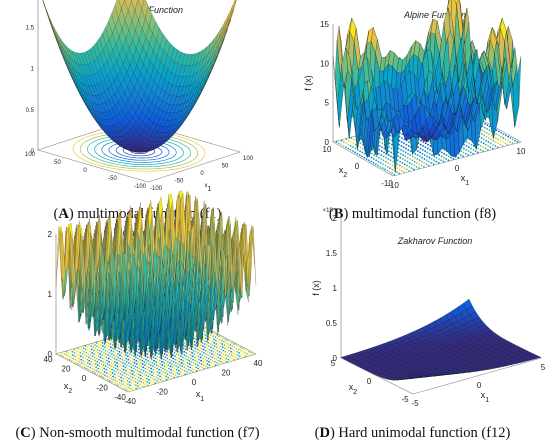 The height and width of the screenshot is (444, 550). Describe the element at coordinates (156, 275) in the screenshot. I see `surface` at that location.